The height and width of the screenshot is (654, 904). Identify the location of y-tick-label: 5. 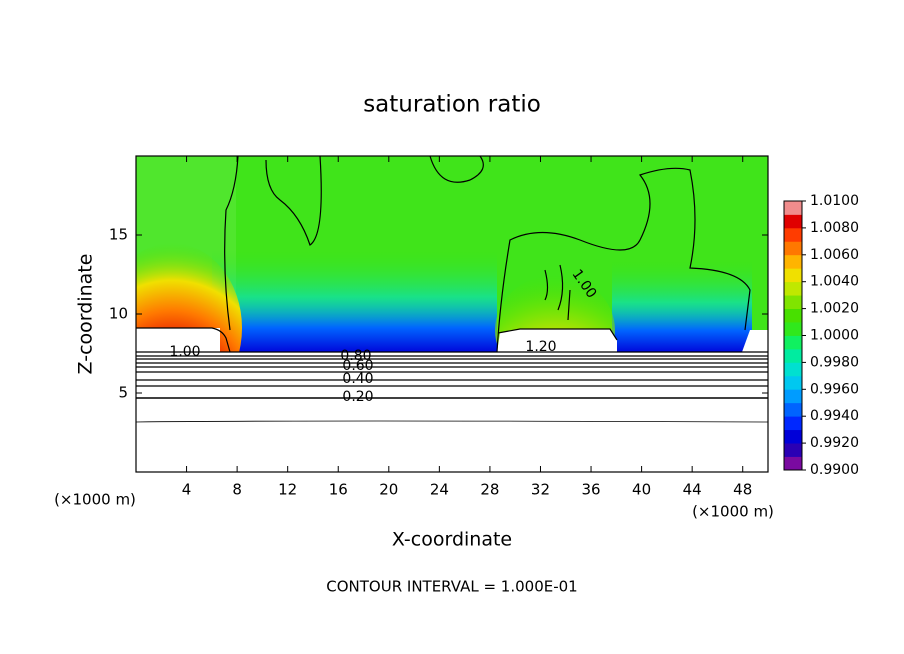
(123, 393).